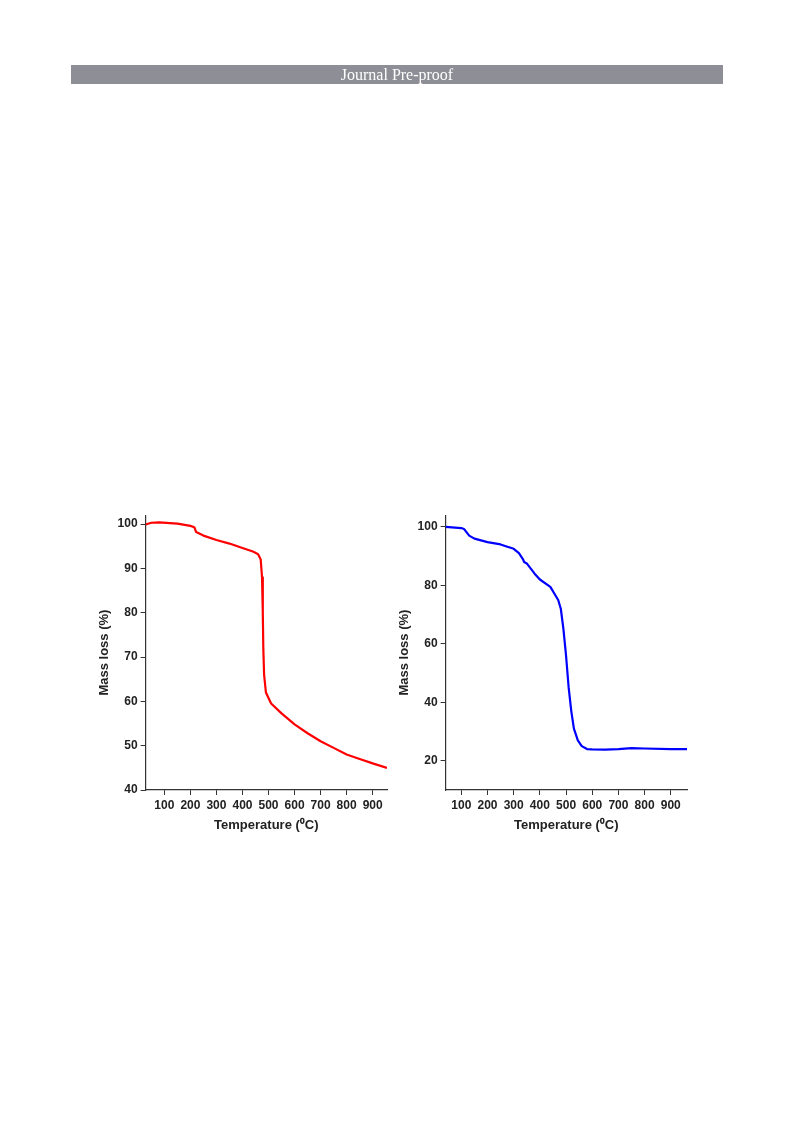 The image size is (793, 1123). What do you see at coordinates (131, 567) in the screenshot?
I see `y-tick-label: 90` at bounding box center [131, 567].